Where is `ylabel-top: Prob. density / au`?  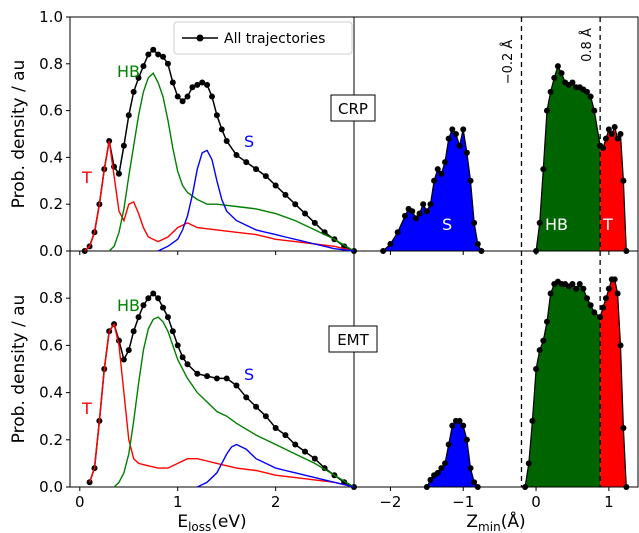
ylabel-top: Prob. density / au is located at coordinates (19, 134).